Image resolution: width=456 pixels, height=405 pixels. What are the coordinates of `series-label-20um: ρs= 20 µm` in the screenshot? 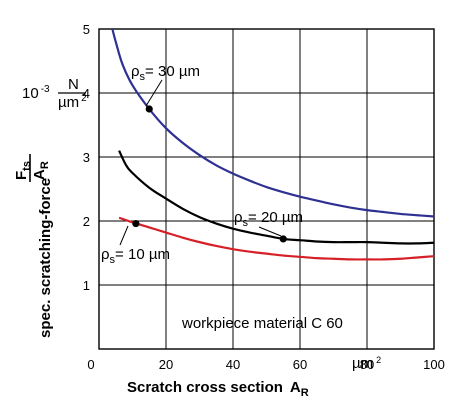 It's located at (268, 219).